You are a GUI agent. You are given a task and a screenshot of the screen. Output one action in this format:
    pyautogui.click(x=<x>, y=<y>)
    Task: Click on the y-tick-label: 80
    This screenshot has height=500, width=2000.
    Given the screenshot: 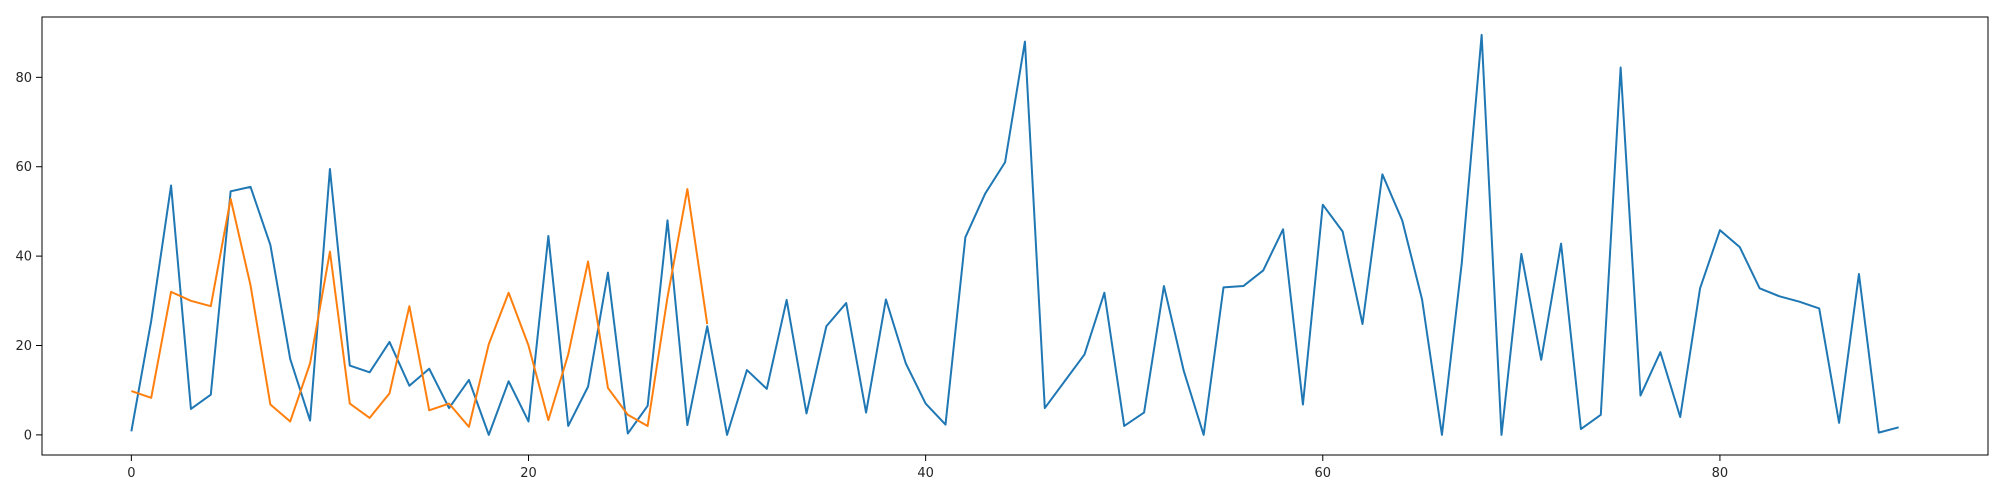 What is the action you would take?
    pyautogui.click(x=23, y=78)
    